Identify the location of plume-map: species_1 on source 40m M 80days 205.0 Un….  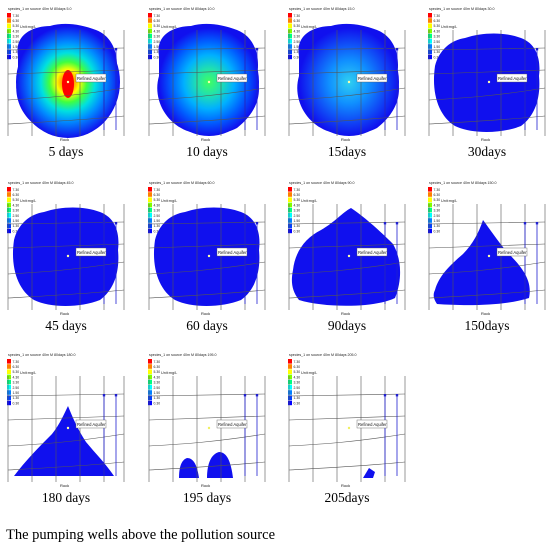
(347, 420).